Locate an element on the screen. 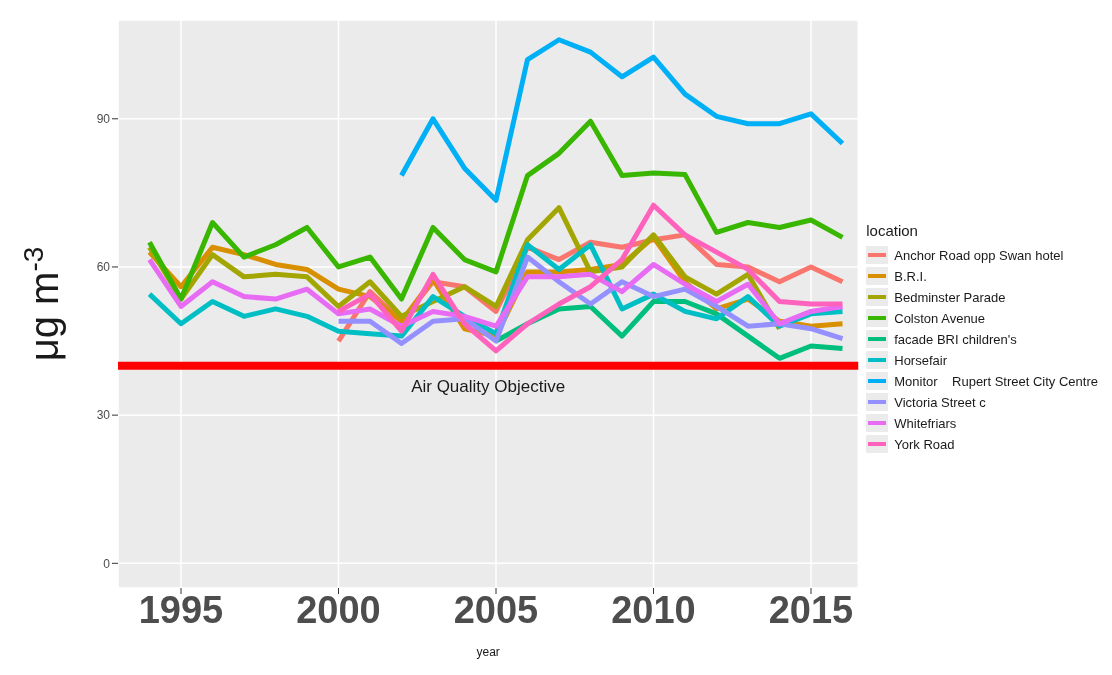 This screenshot has width=1112, height=675. legend-label: Victoria Street c is located at coordinates (940, 402).